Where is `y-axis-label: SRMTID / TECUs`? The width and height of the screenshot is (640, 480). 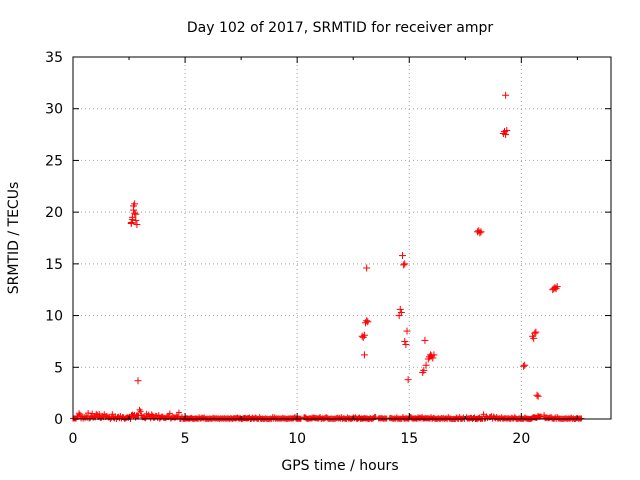
y-axis-label: SRMTID / TECUs is located at coordinates (14, 238).